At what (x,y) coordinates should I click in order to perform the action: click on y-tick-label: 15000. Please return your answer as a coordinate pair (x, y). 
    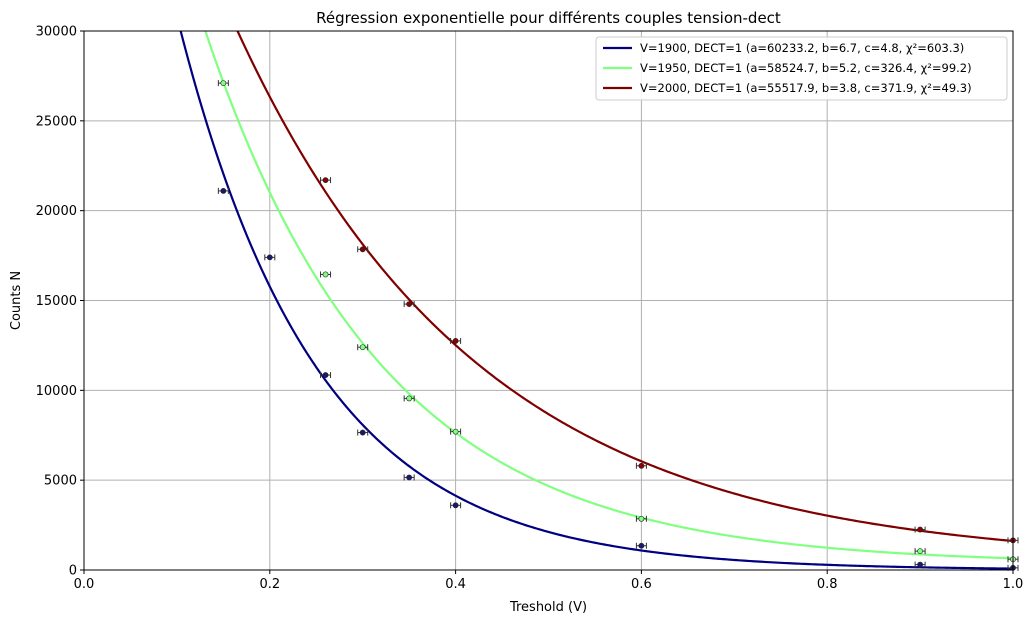
    Looking at the image, I should click on (56, 301).